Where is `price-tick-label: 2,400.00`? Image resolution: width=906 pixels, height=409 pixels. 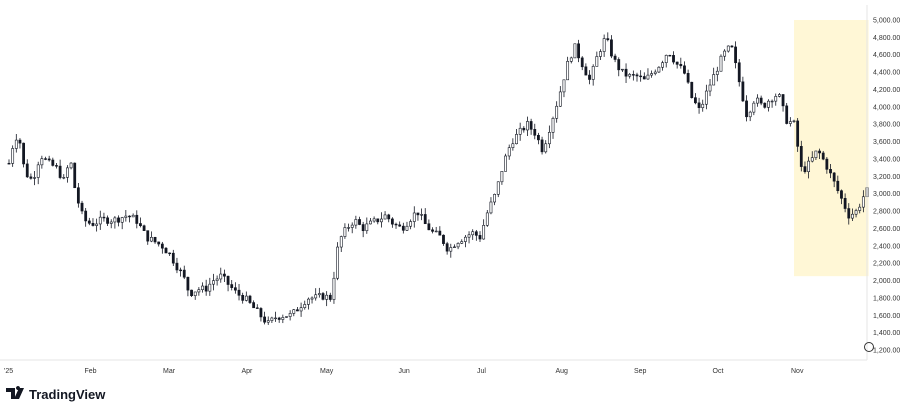
price-tick-label: 2,400.00 is located at coordinates (886, 246).